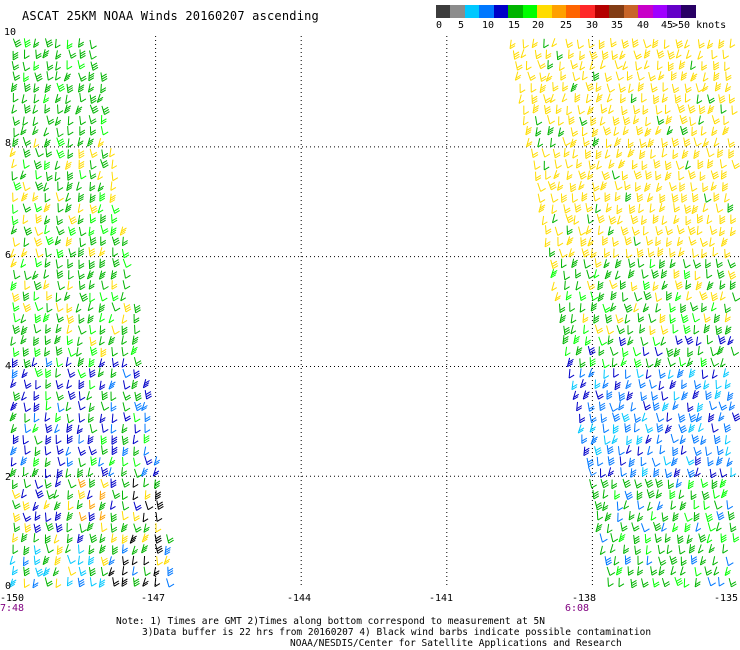 The width and height of the screenshot is (740, 650). Describe the element at coordinates (10, 32) in the screenshot. I see `lat-label-10: 10` at that location.